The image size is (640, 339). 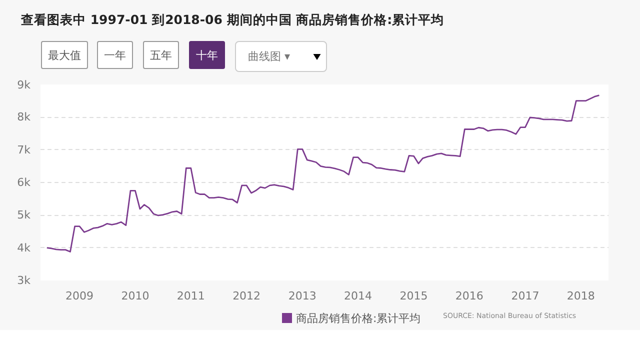 What do you see at coordinates (525, 296) in the screenshot?
I see `x-tick-label: 2017` at bounding box center [525, 296].